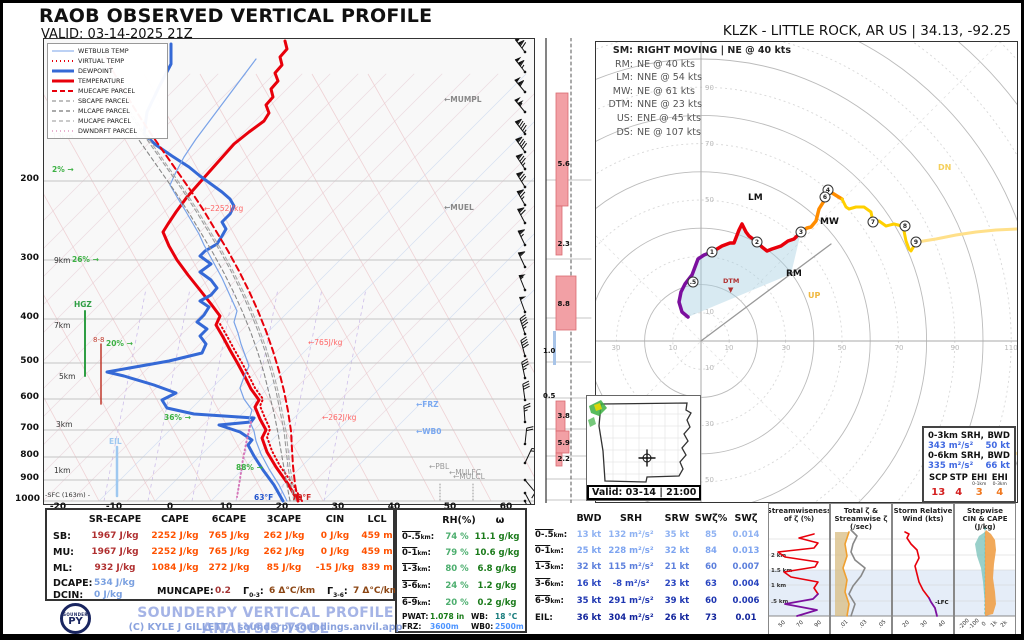 Image resolution: width=1024 pixels, height=640 pixels. I want to click on lapse-bar-value: 2.2, so click(564, 459).